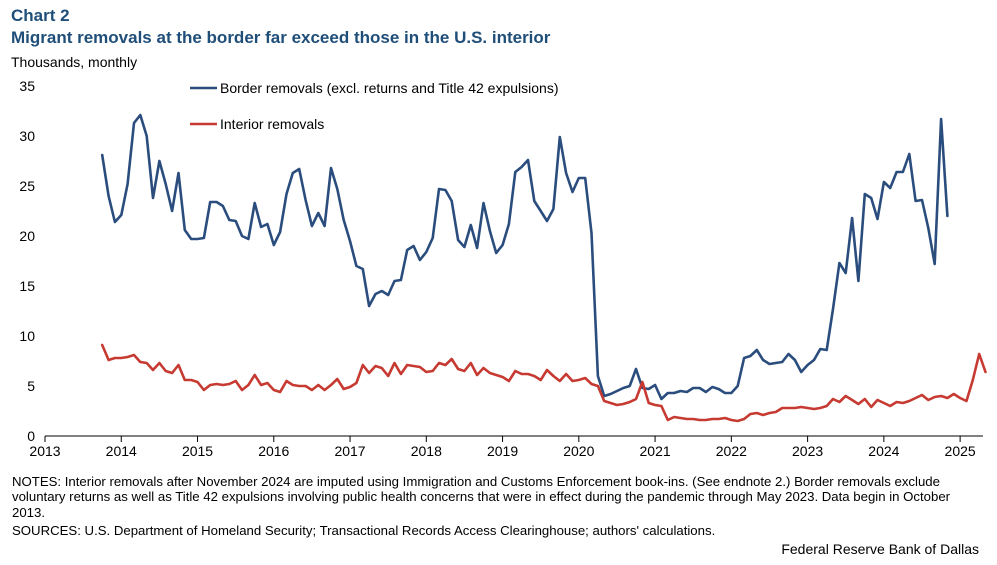 Image resolution: width=997 pixels, height=565 pixels. I want to click on x-tick-label: 2018, so click(426, 451).